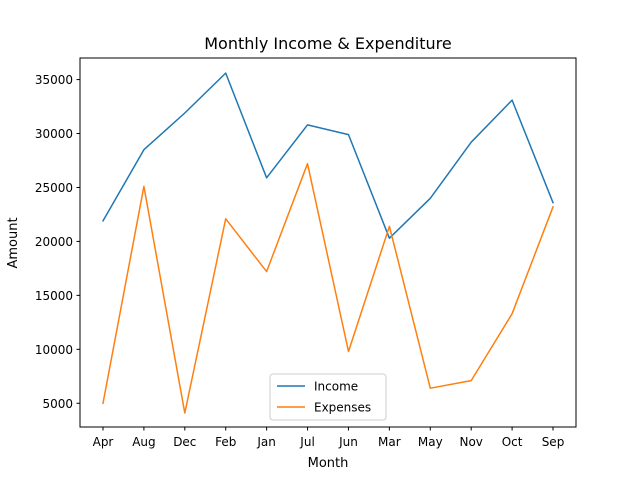 This screenshot has width=640, height=480. Describe the element at coordinates (389, 442) in the screenshot. I see `x-tick-label: Mar` at that location.